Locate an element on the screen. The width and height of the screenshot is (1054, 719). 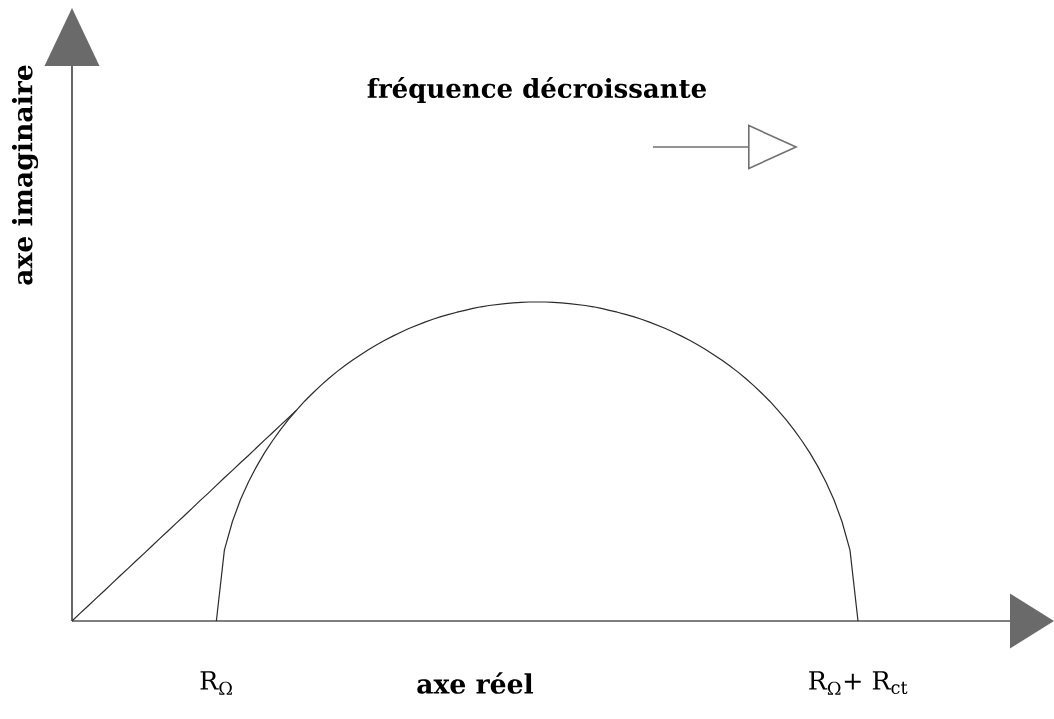
x-axis-title: axe réel is located at coordinates (475, 683).